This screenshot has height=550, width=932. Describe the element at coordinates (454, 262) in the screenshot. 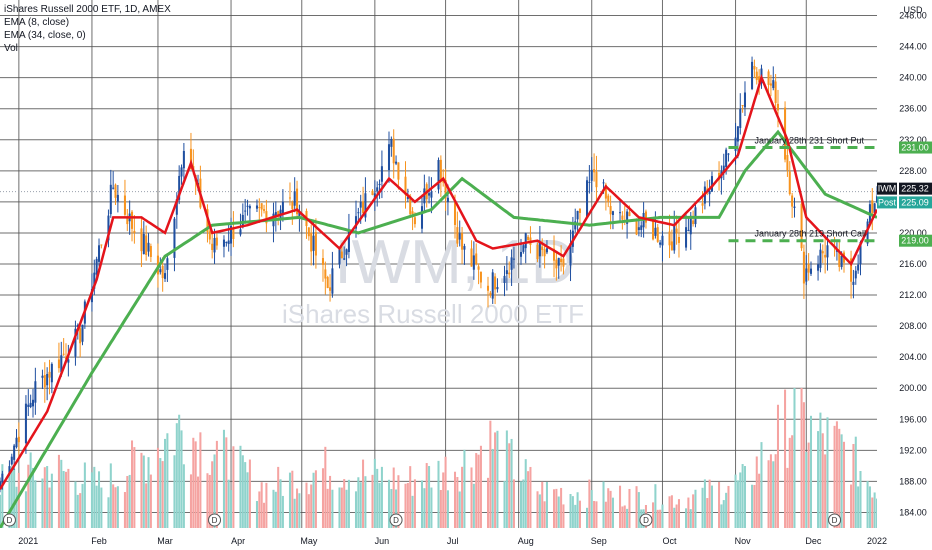

I see `watermark-symbol: IWM, 1D` at that location.